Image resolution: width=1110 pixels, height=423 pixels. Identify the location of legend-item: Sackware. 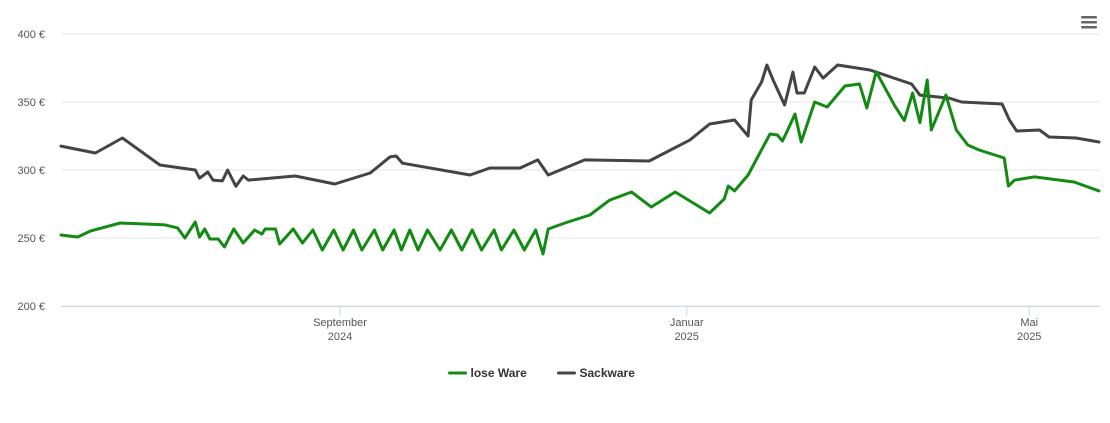
(596, 373).